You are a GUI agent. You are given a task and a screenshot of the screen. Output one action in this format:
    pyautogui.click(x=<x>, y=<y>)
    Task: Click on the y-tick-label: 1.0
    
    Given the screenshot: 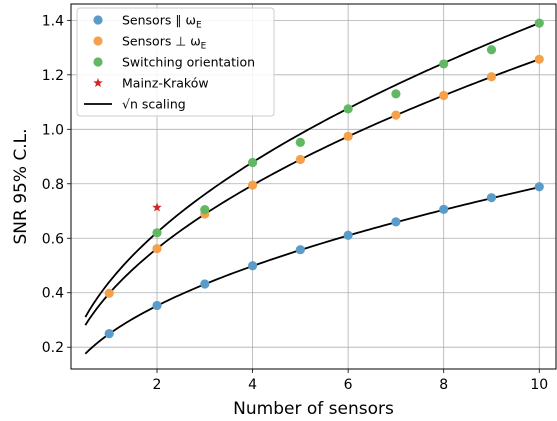 What is the action you would take?
    pyautogui.click(x=53, y=130)
    